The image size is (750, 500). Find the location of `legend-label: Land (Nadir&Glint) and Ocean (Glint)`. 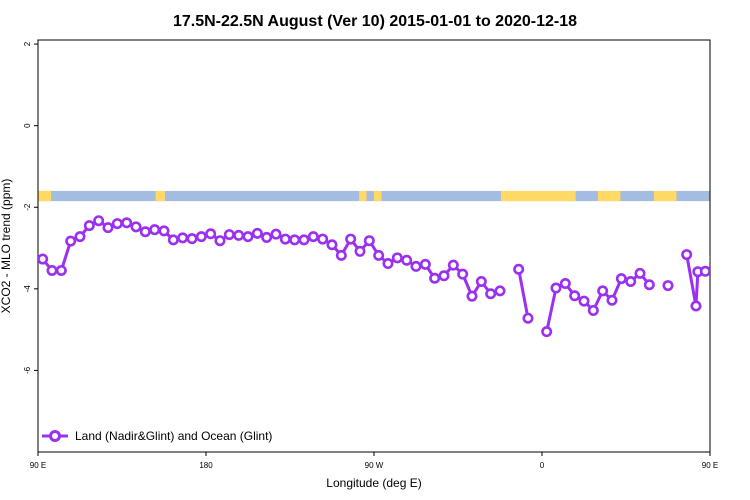

legend-label: Land (Nadir&Glint) and Ocean (Glint) is located at coordinates (173, 436).